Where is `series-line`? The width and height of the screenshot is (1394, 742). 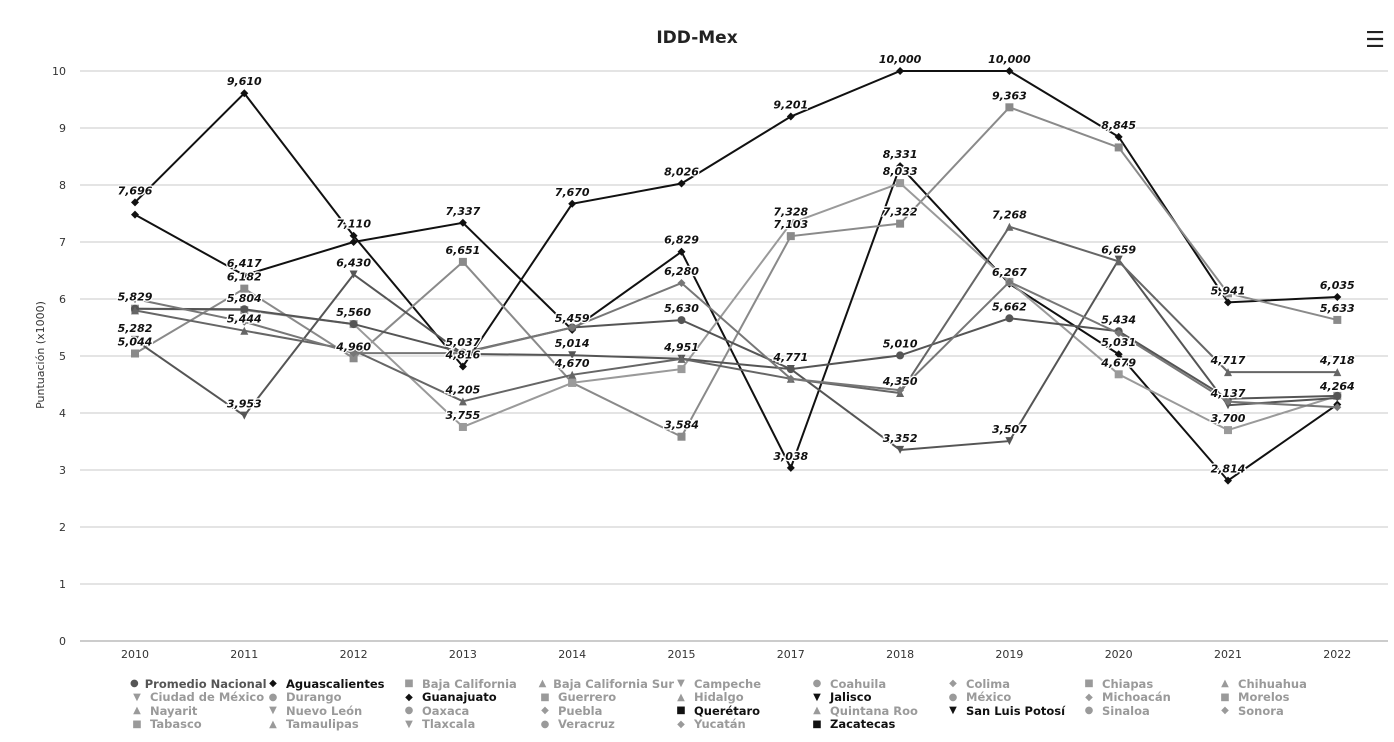 series-line is located at coordinates (736, 353).